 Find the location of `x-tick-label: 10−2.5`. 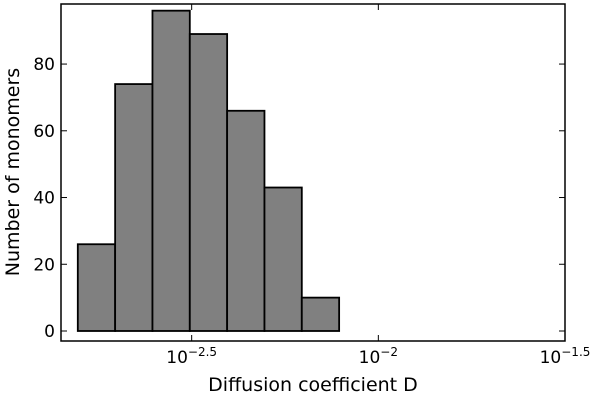

x-tick-label: 10−2.5 is located at coordinates (191, 356).